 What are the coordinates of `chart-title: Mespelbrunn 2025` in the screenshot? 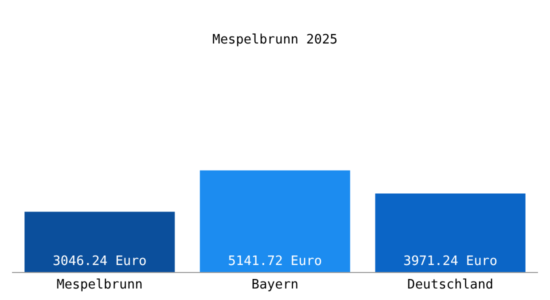 It's located at (275, 40).